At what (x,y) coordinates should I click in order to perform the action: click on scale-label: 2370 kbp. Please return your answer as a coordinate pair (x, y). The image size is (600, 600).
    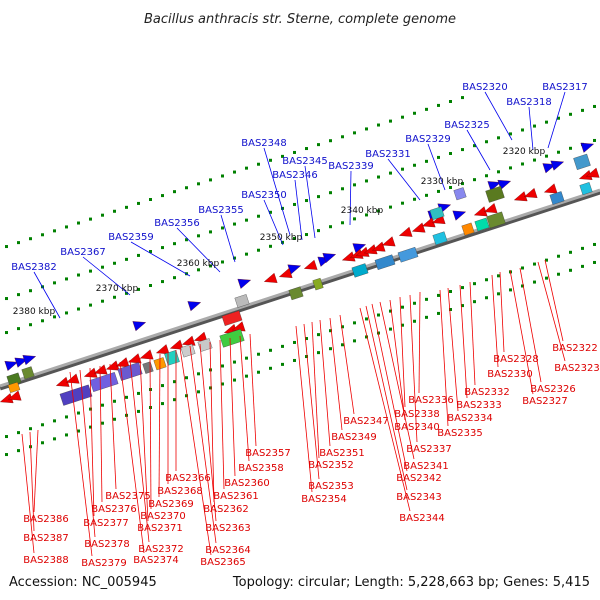
    Looking at the image, I should click on (117, 289).